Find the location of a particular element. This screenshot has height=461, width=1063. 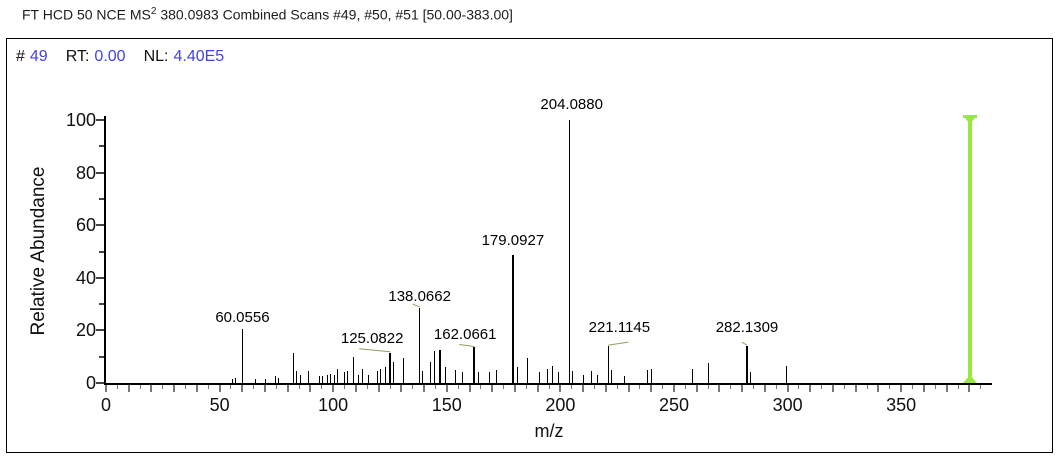

precursor-marker-top-cap is located at coordinates (969, 116).